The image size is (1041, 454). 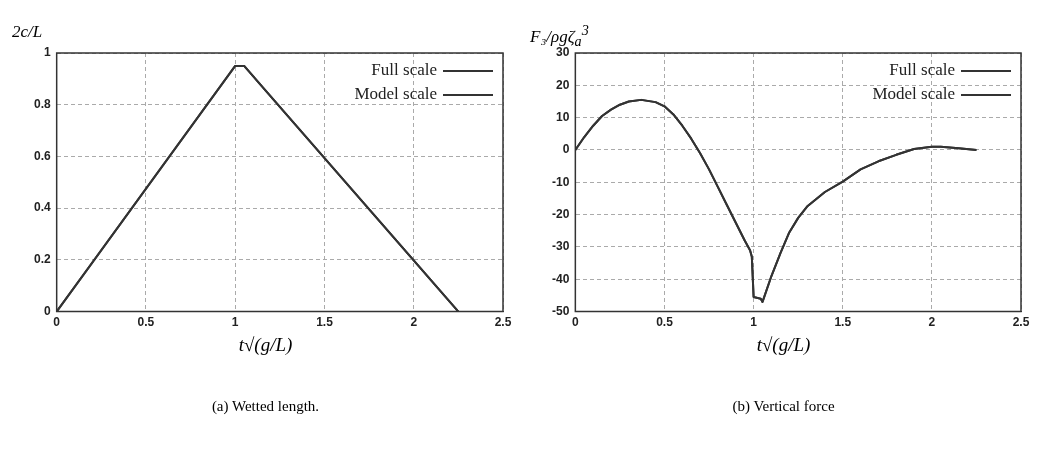 What do you see at coordinates (47, 52) in the screenshot?
I see `y-tick-label: 1` at bounding box center [47, 52].